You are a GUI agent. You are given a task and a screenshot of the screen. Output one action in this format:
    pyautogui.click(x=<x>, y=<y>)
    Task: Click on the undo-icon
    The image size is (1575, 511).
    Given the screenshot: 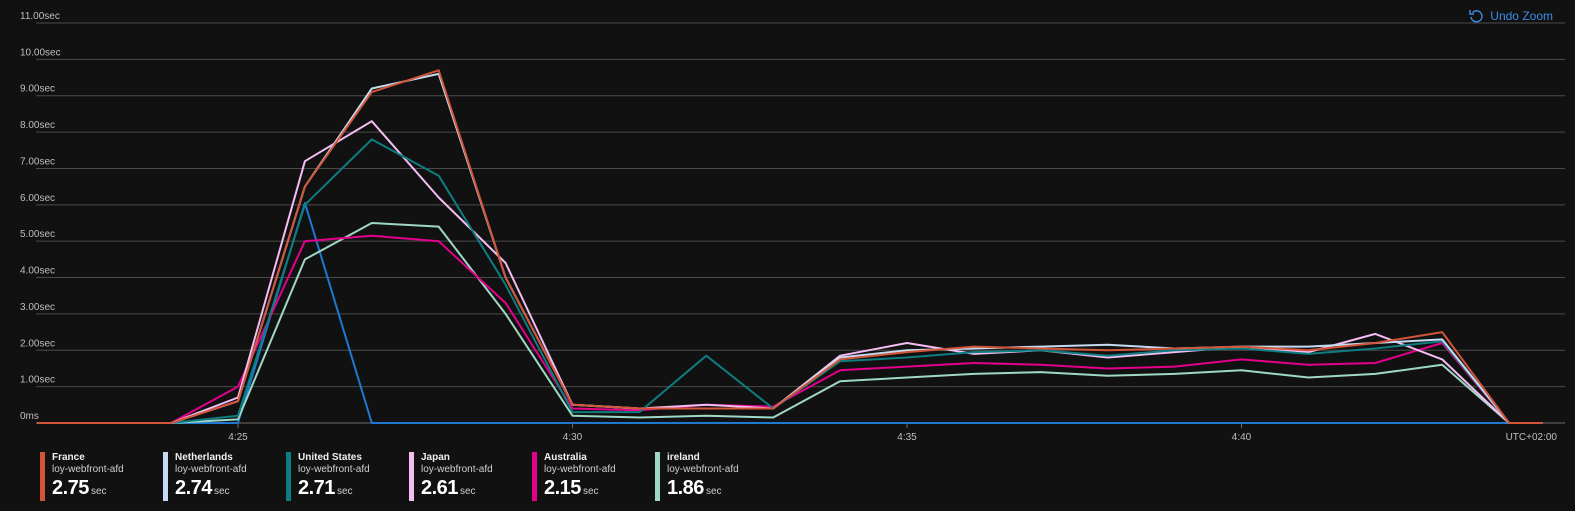 What is the action you would take?
    pyautogui.click(x=1476, y=16)
    